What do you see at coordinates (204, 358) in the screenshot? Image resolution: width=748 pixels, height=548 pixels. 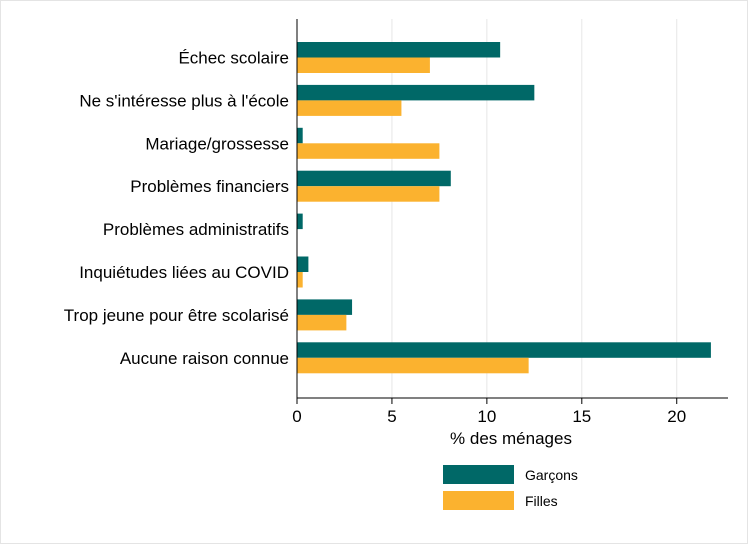 I see `category-label: Aucune raison connue` at bounding box center [204, 358].